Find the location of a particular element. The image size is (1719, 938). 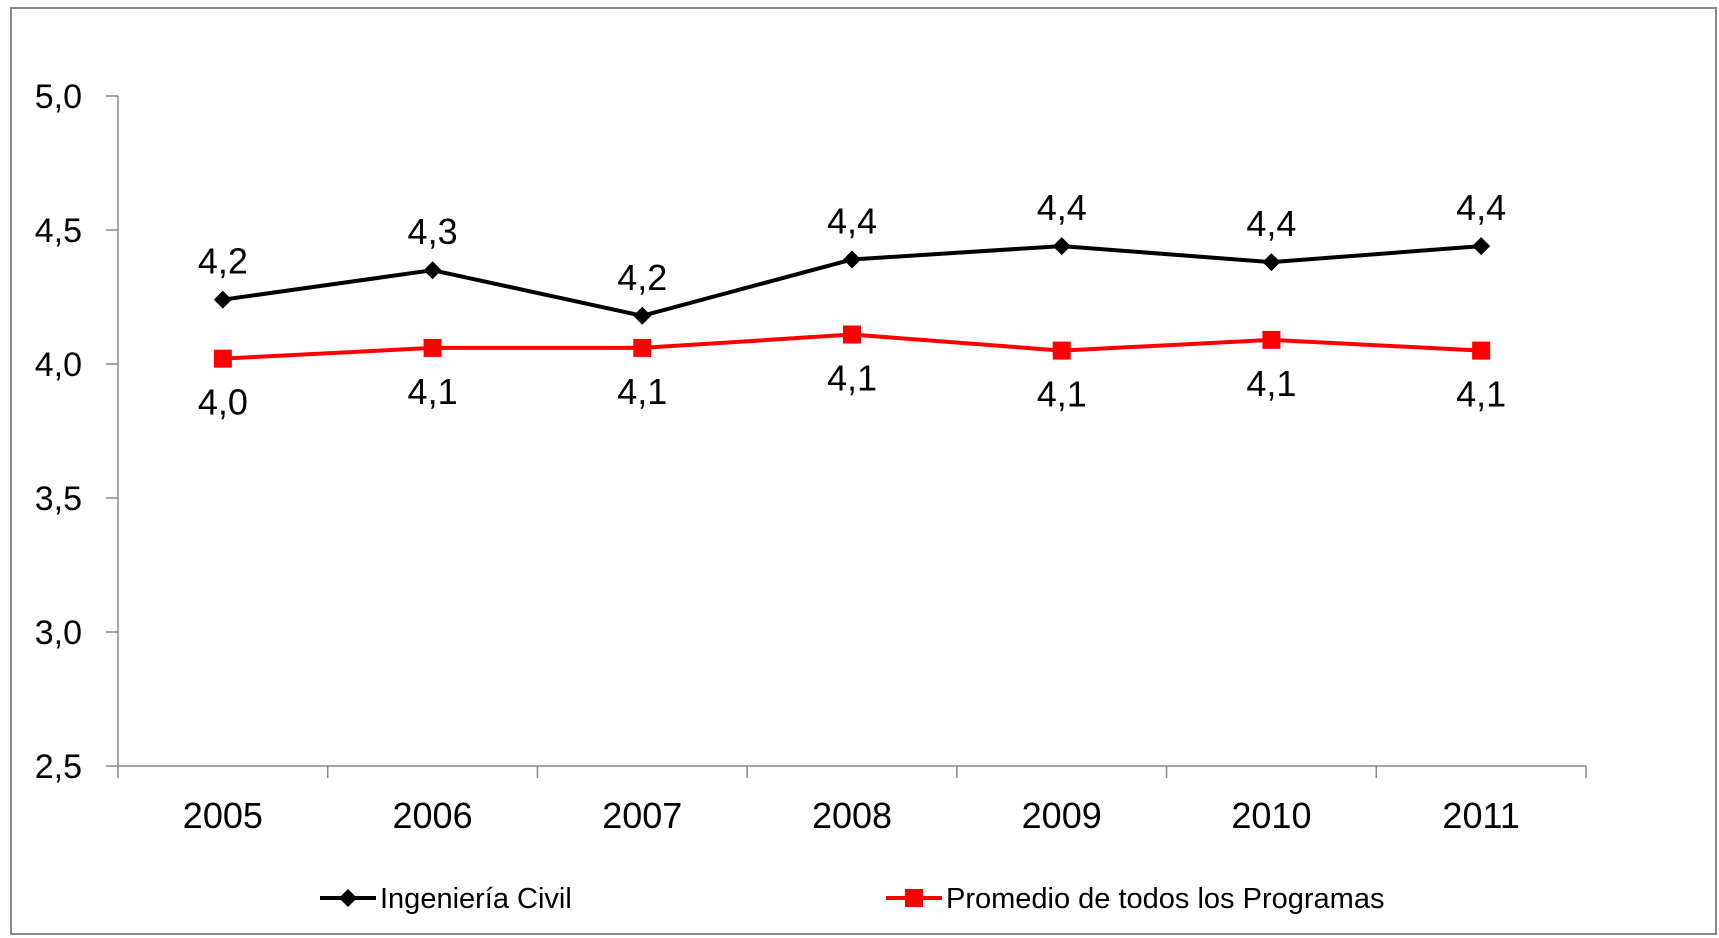

y-tick-label: 3,5 is located at coordinates (58, 499).